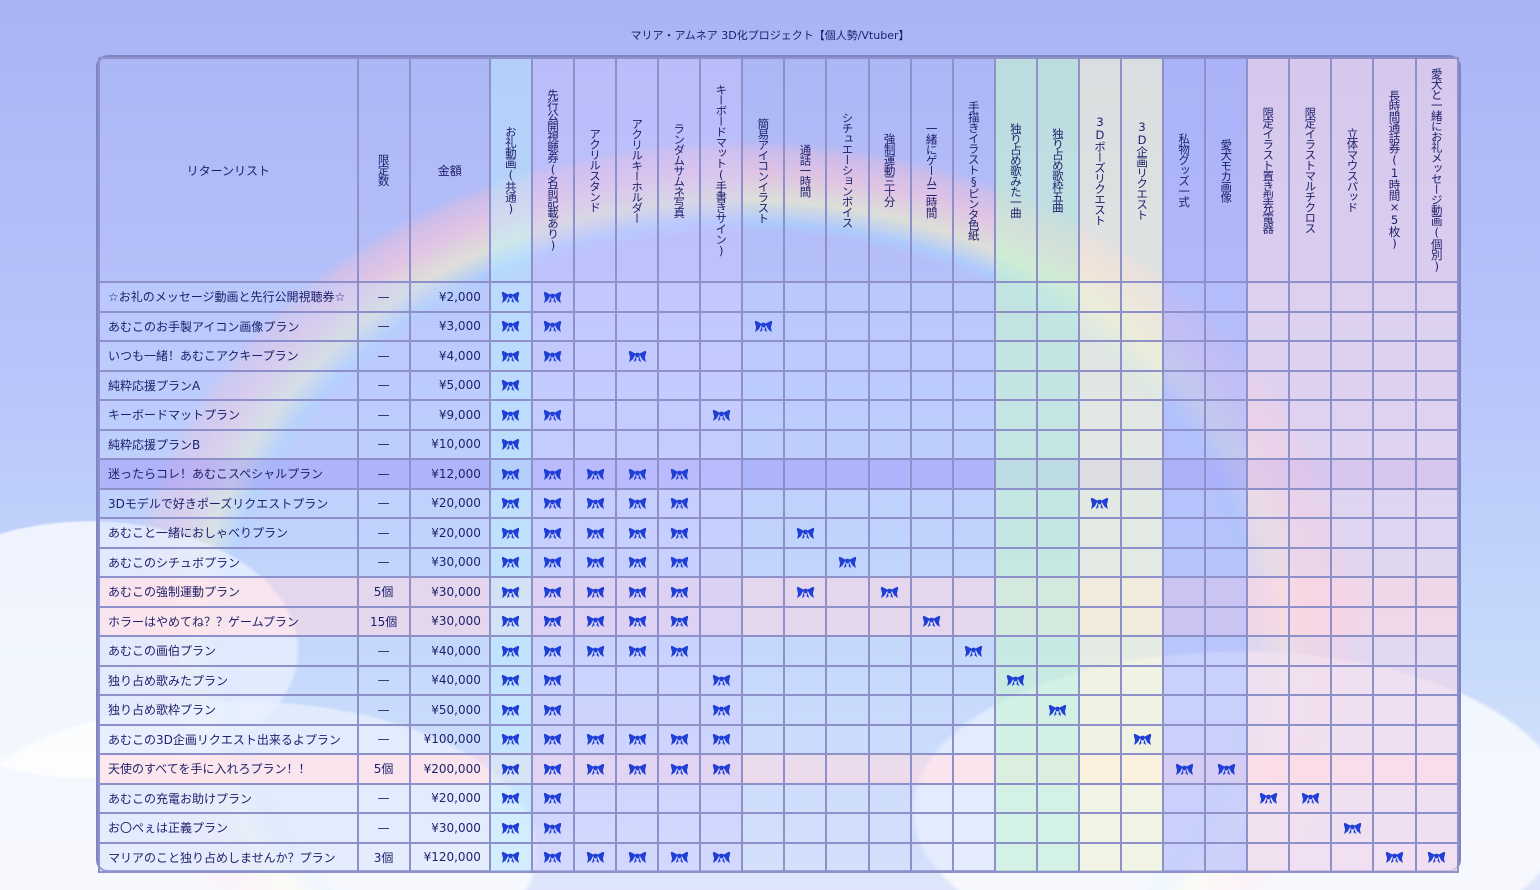  I want to click on table-row: 純粋応援プランA — ¥5,000, so click(779, 385).